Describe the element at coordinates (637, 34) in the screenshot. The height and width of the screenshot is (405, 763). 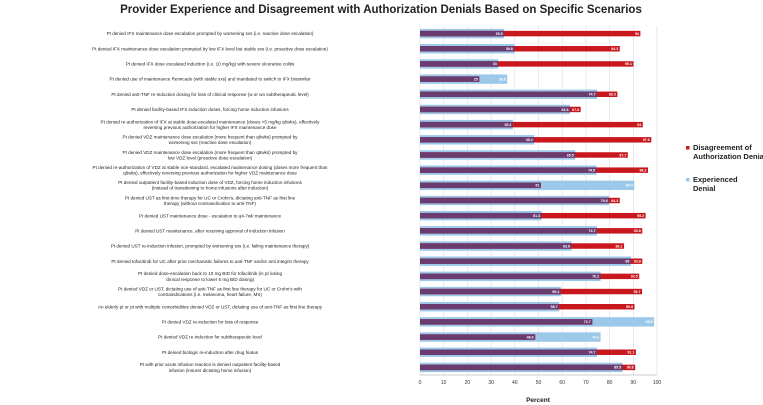
I see `disagreement-data-label: 93` at that location.